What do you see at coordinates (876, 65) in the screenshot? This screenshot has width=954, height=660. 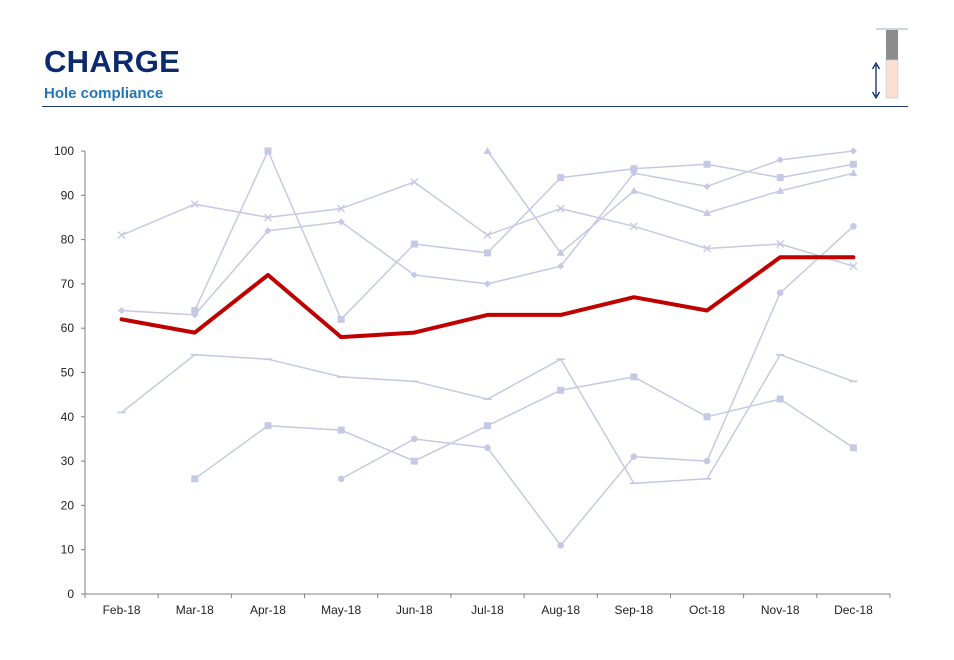 I see `gauge-arrow-up` at bounding box center [876, 65].